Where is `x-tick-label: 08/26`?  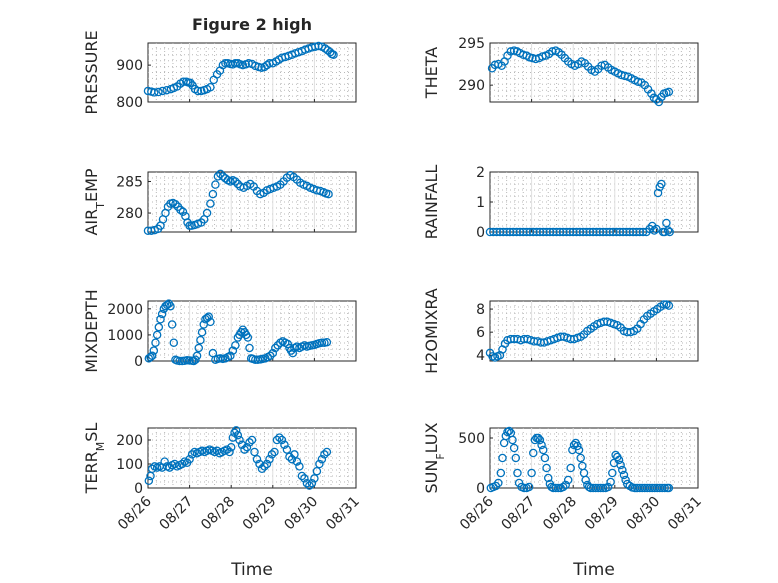 x-tick-label: 08/26 is located at coordinates (477, 513).